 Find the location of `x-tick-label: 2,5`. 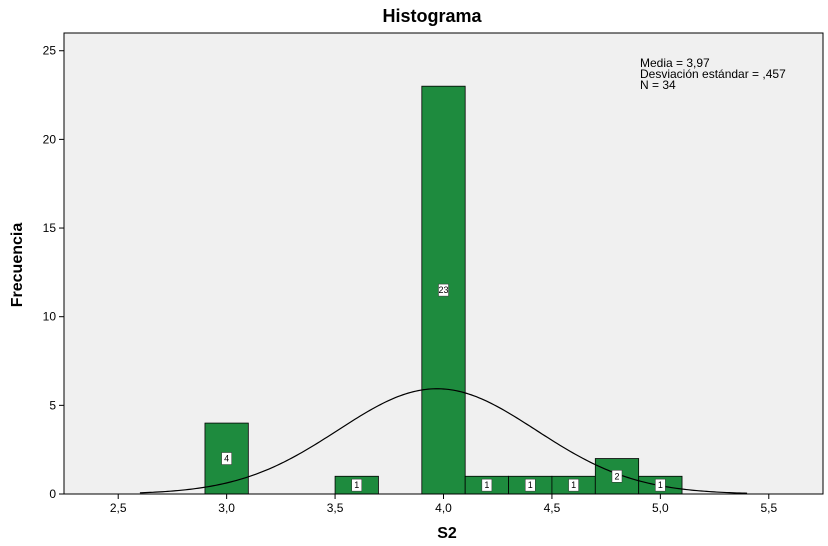

x-tick-label: 2,5 is located at coordinates (118, 508).